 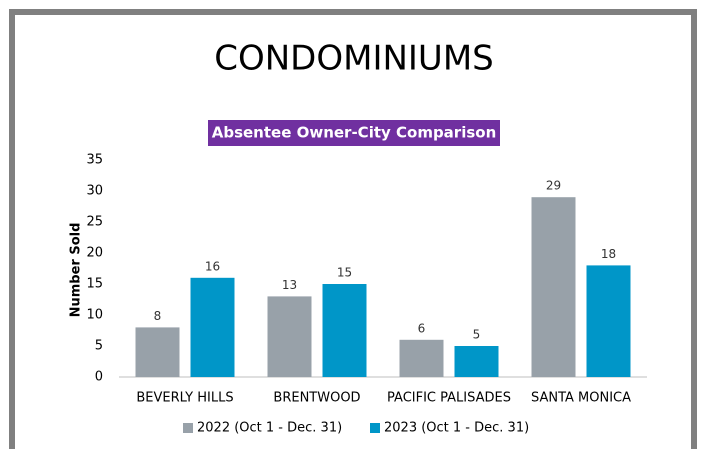 I want to click on x-tick-label: BEVERLY HILLS, so click(x=184, y=398).